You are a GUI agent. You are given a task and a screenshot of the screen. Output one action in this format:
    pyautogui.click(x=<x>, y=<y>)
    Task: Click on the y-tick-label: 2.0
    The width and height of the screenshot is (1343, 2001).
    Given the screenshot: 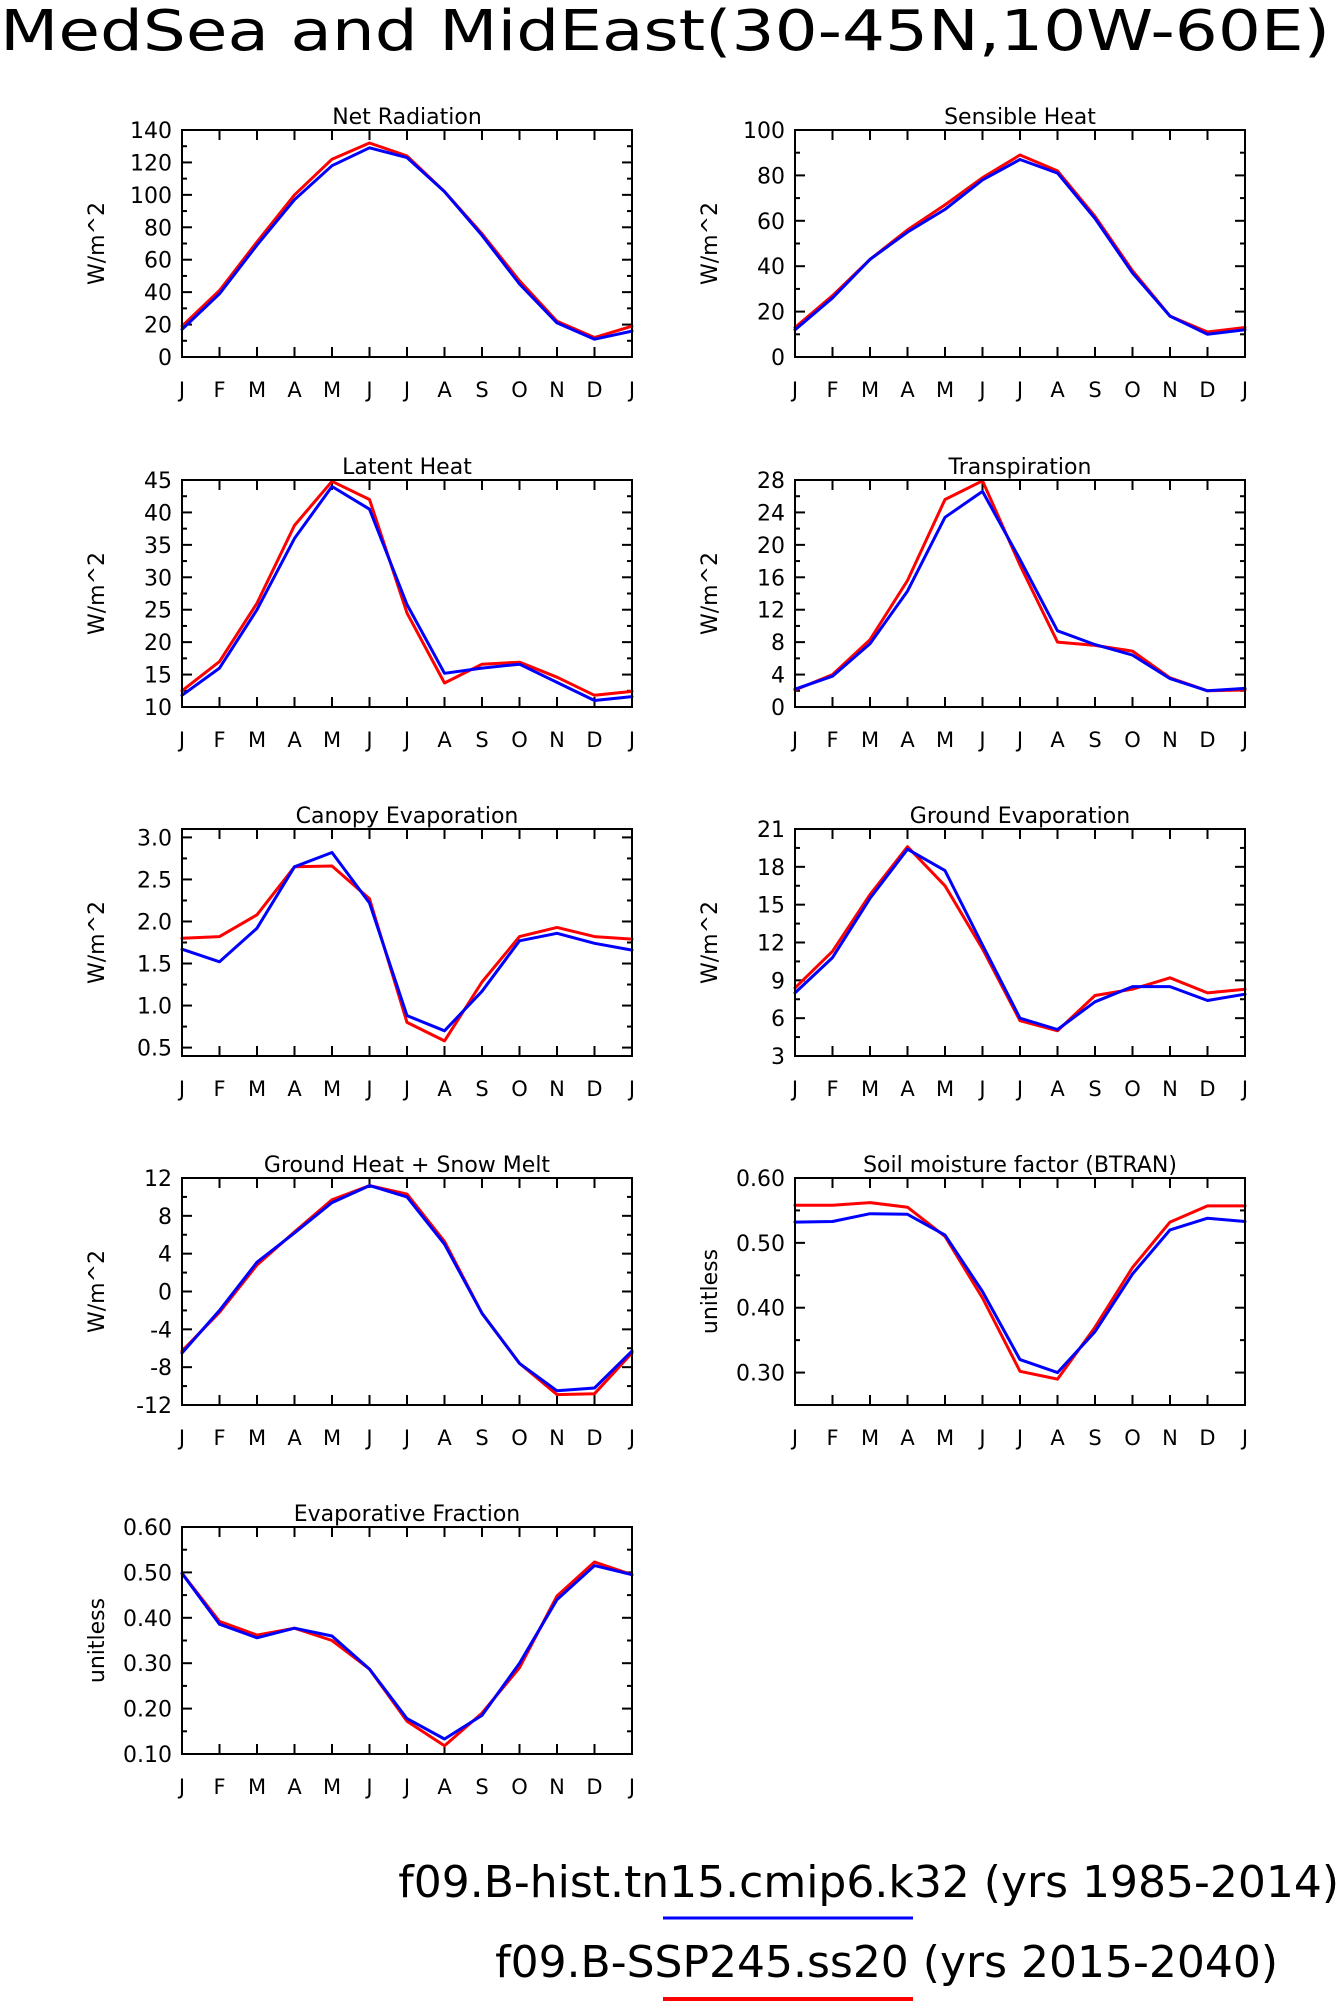 What is the action you would take?
    pyautogui.click(x=154, y=922)
    